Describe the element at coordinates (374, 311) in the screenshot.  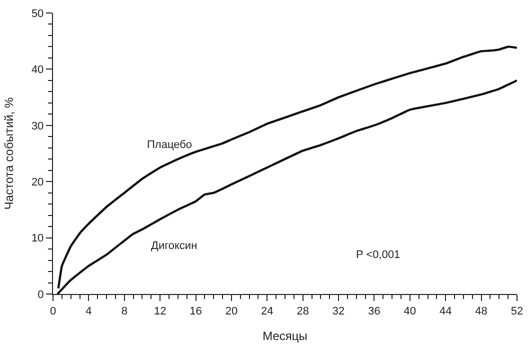
I see `x-tick-label: 36` at that location.